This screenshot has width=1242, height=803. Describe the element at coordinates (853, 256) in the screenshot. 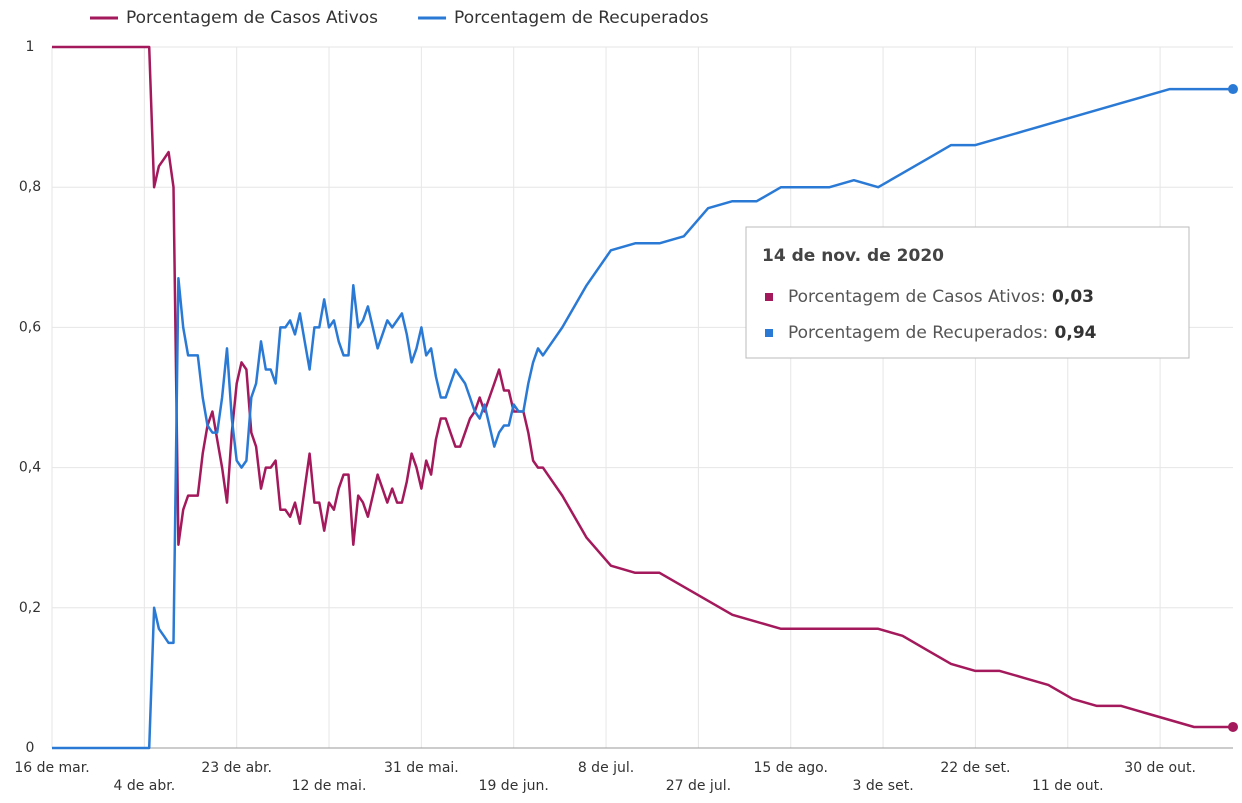

I see `tooltip-title: 14 de nov. de 2020` at that location.